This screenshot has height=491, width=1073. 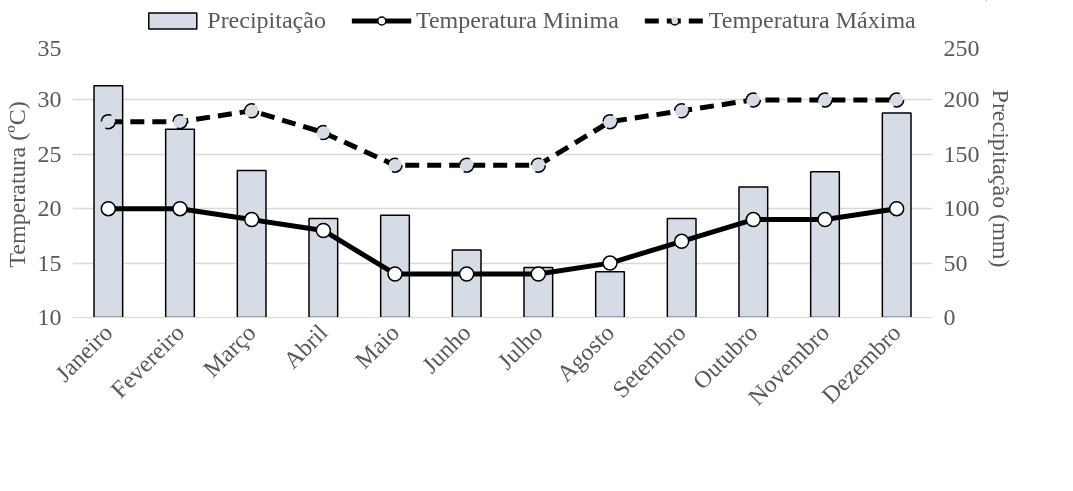 I want to click on y-axis-title: Temperatura (ºC), so click(x=16, y=184).